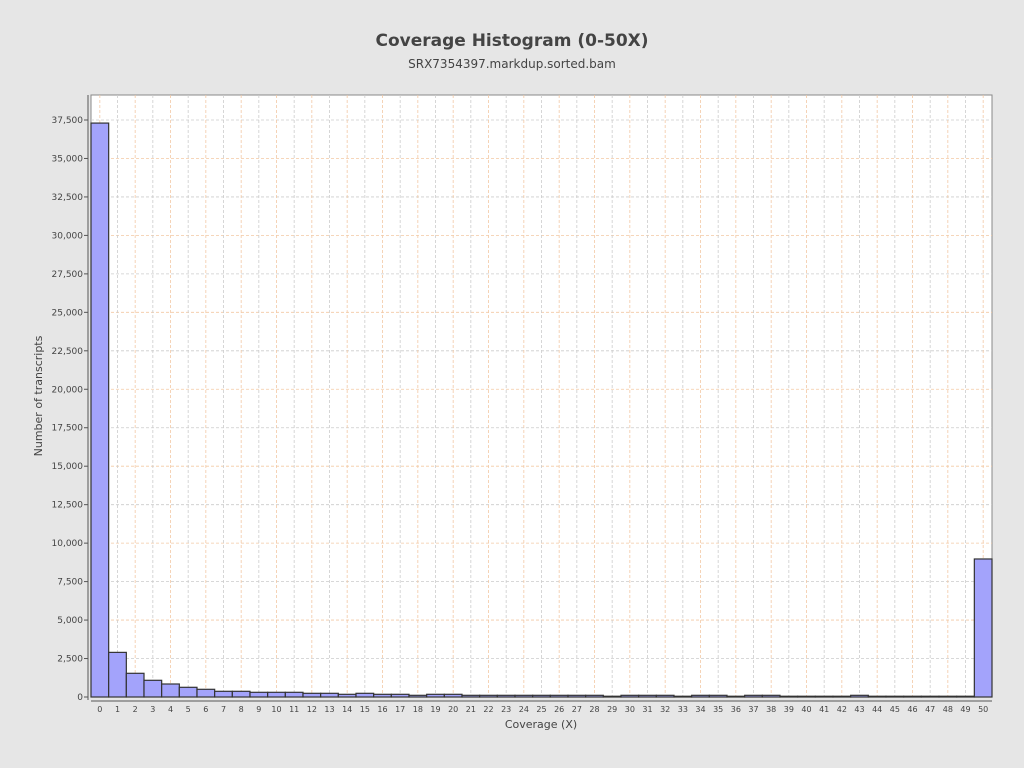  What do you see at coordinates (188, 709) in the screenshot?
I see `x-tick-label: 5` at bounding box center [188, 709].